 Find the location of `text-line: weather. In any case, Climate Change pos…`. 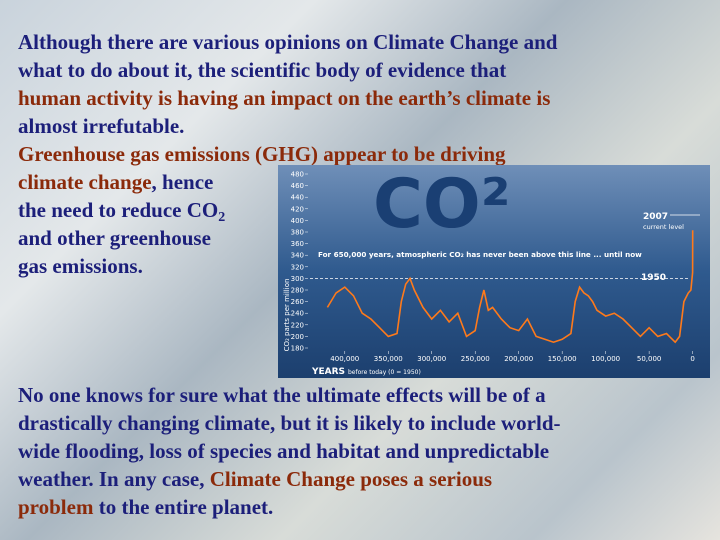

text-line: weather. In any case, Climate Change pos… is located at coordinates (255, 479).